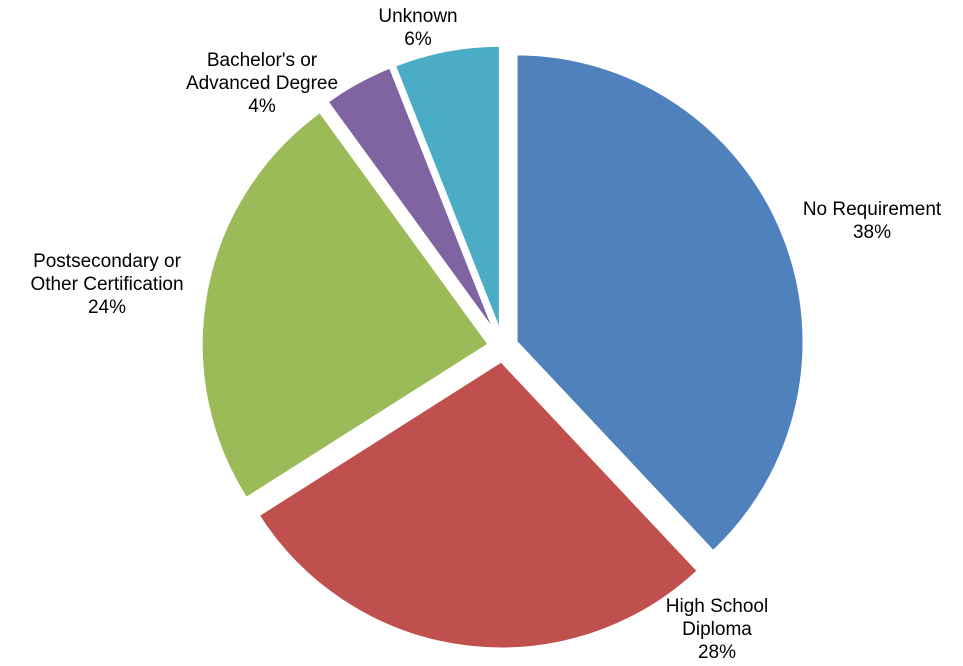 Image resolution: width=963 pixels, height=666 pixels. I want to click on pie-category-label: Postsecondary or, so click(107, 261).